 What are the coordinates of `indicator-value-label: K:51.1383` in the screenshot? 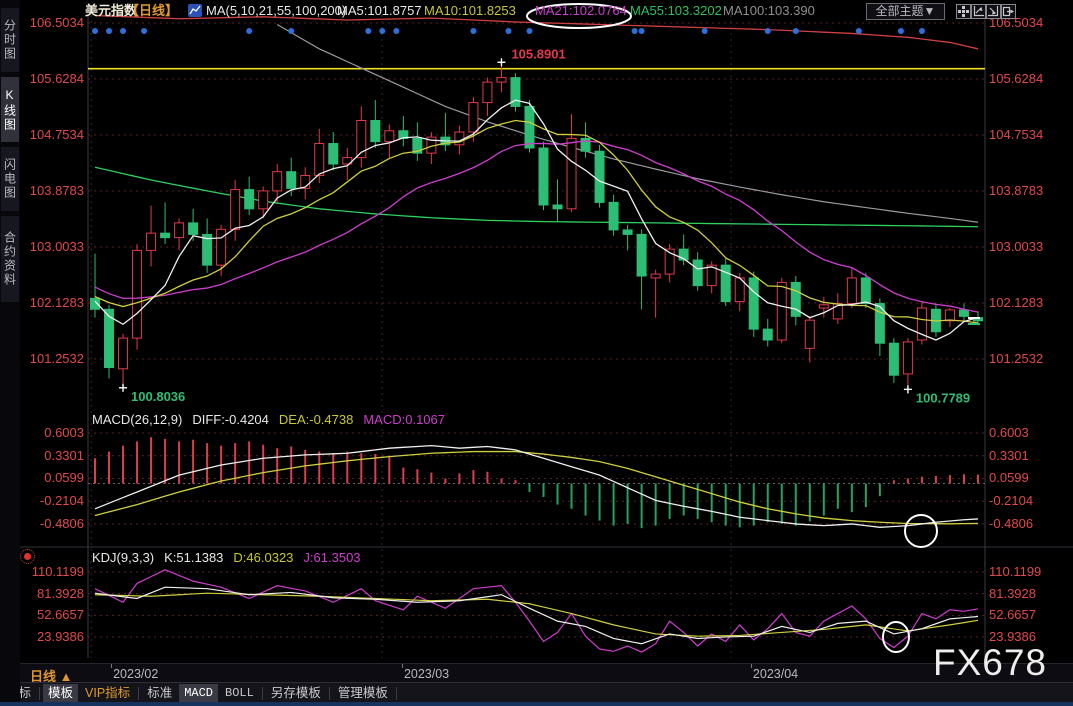 It's located at (194, 557).